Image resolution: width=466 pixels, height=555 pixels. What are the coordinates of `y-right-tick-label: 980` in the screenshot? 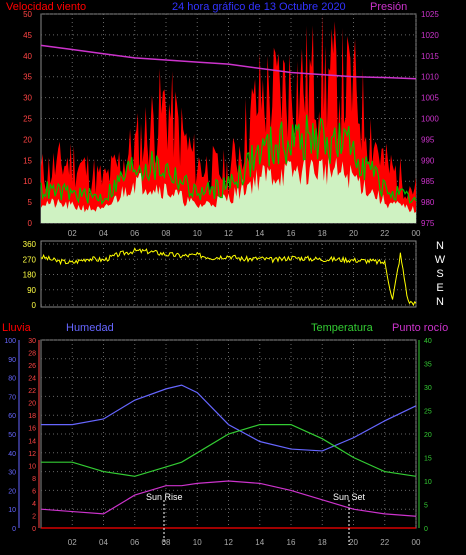 It's located at (428, 202).